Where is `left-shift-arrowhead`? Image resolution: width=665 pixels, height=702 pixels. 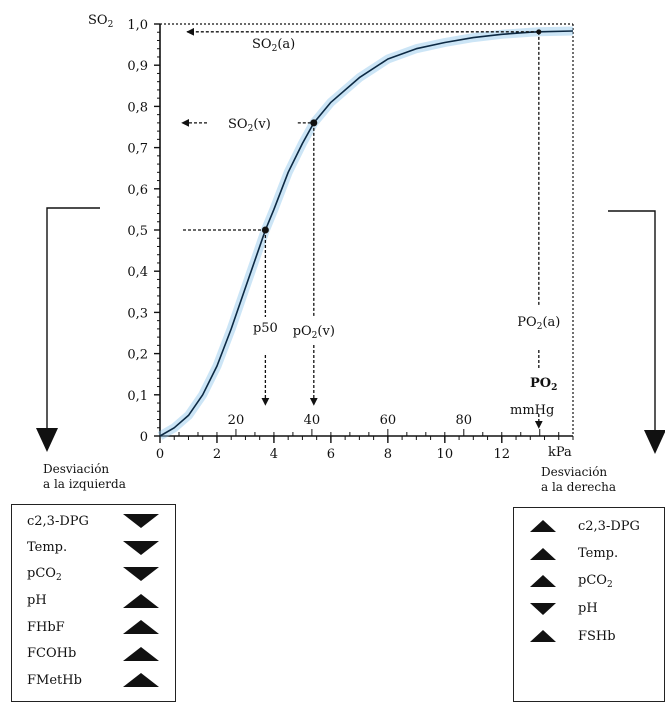 left-shift-arrowhead is located at coordinates (47, 440).